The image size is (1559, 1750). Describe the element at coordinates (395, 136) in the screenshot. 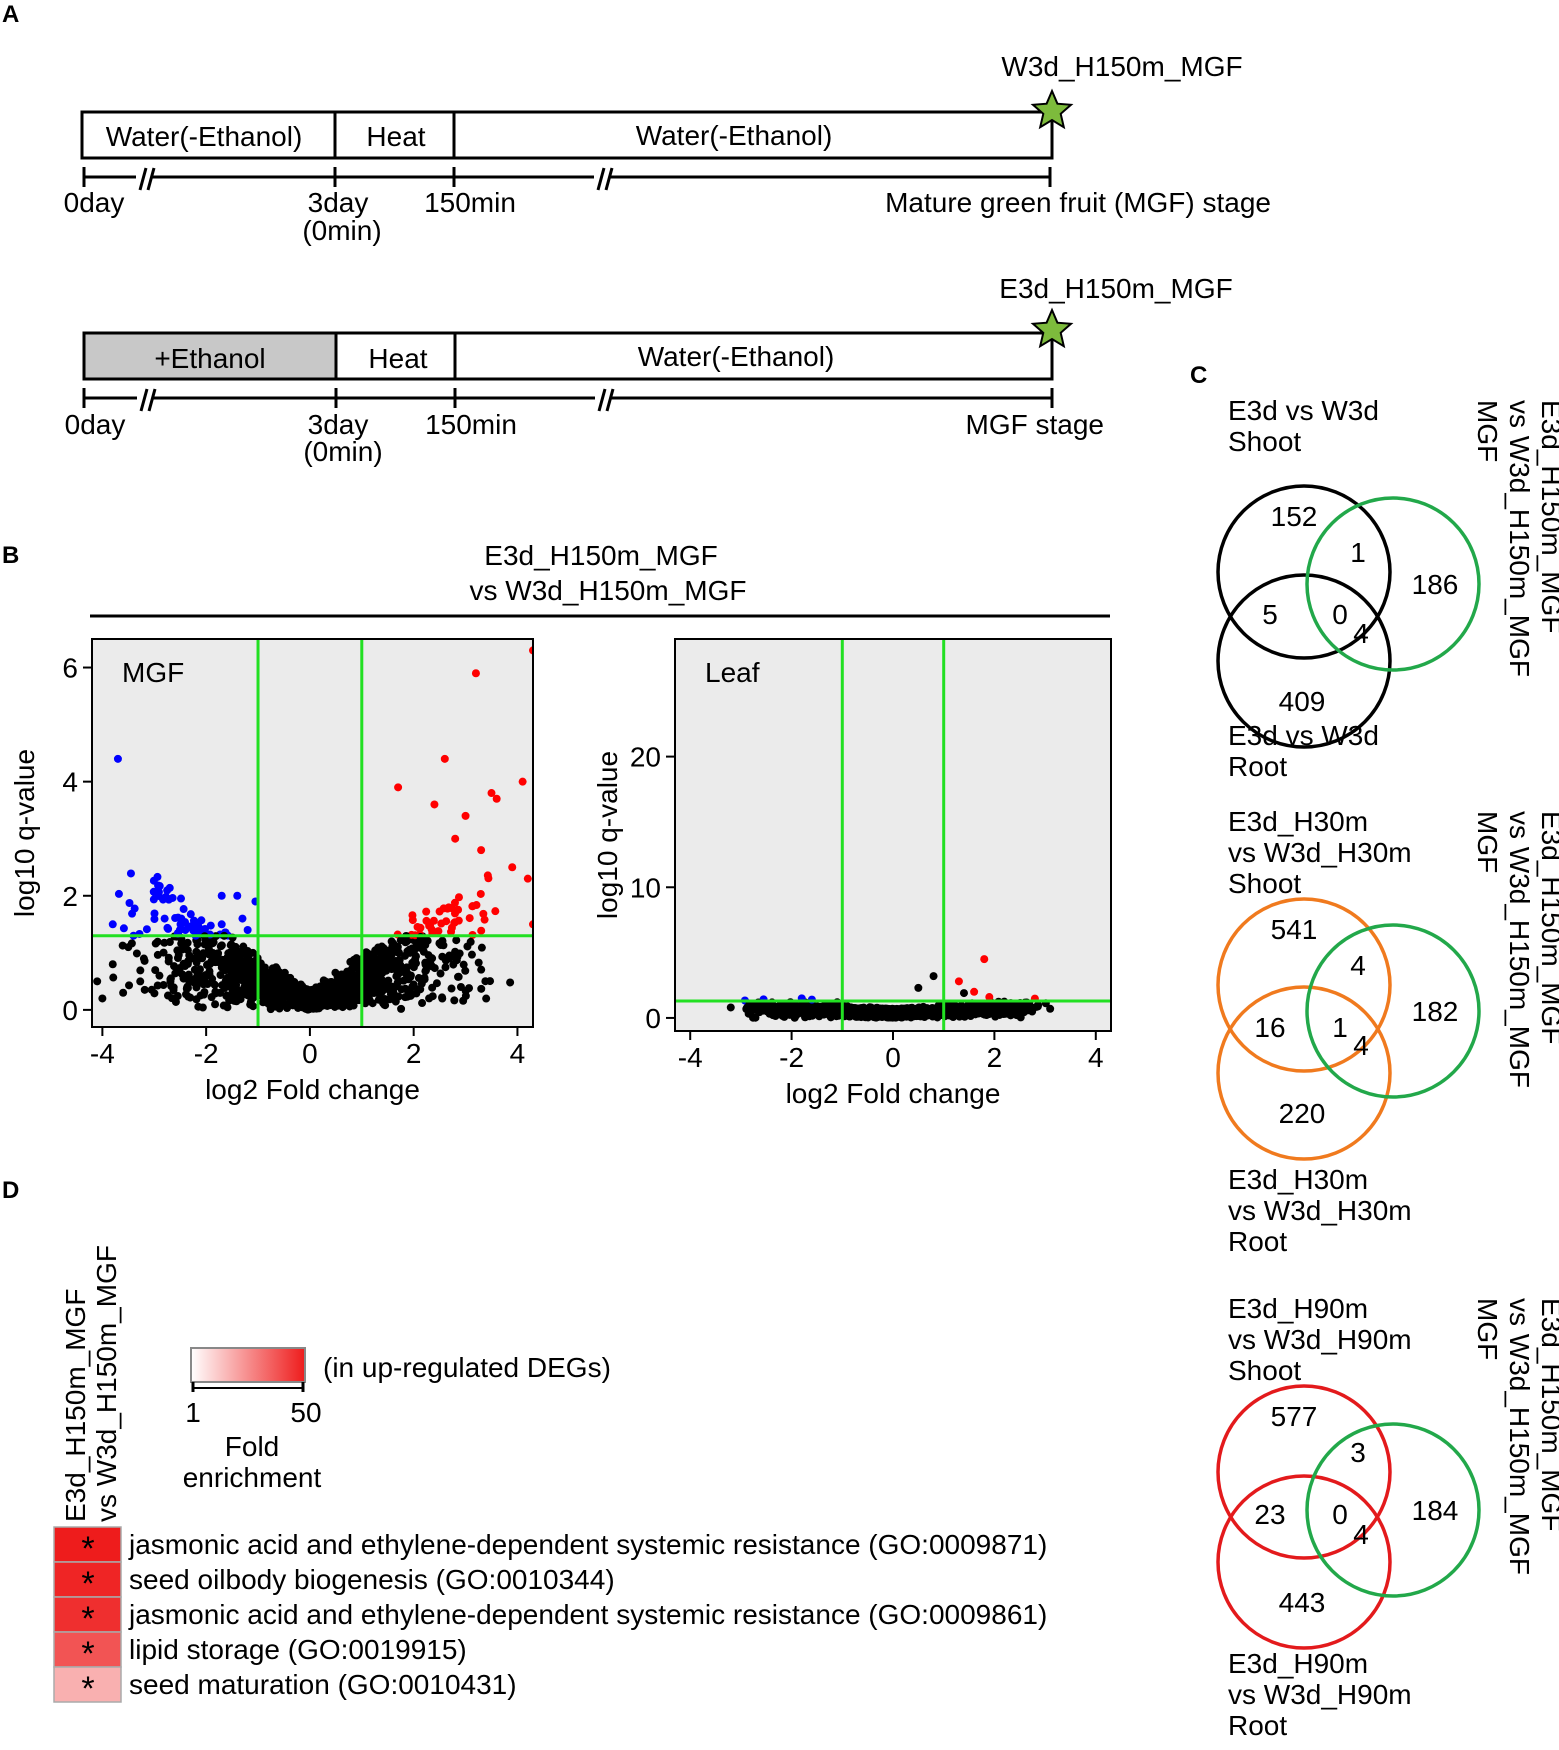

I see `timeline-1-segment-2-label: Heat` at that location.